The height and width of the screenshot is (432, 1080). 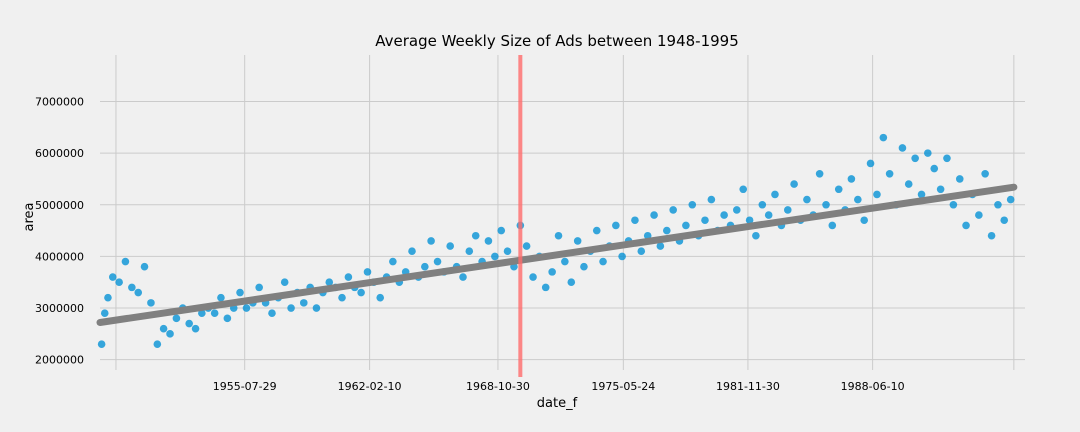 What do you see at coordinates (59, 205) in the screenshot?
I see `y-tick-label: 5000000` at bounding box center [59, 205].